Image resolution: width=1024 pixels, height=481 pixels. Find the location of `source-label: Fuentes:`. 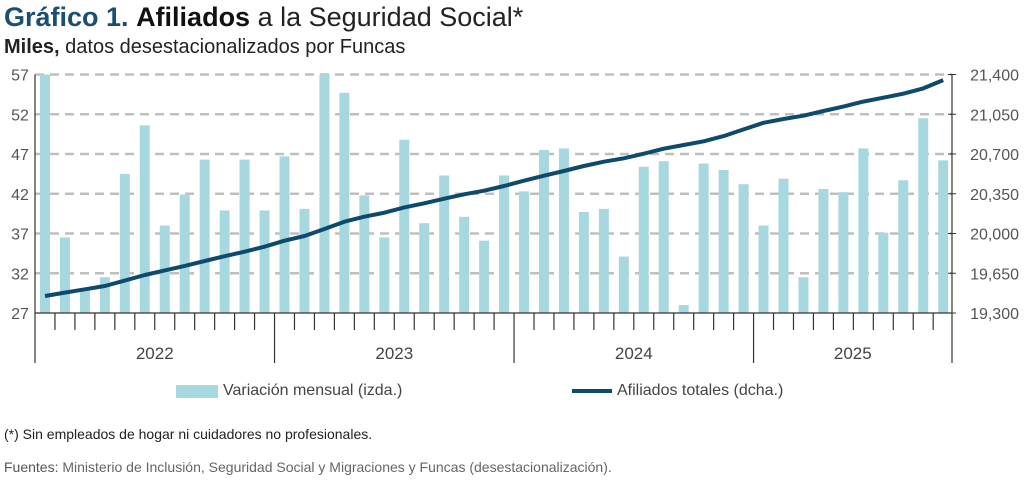

source-label: Fuentes: is located at coordinates (31, 467).